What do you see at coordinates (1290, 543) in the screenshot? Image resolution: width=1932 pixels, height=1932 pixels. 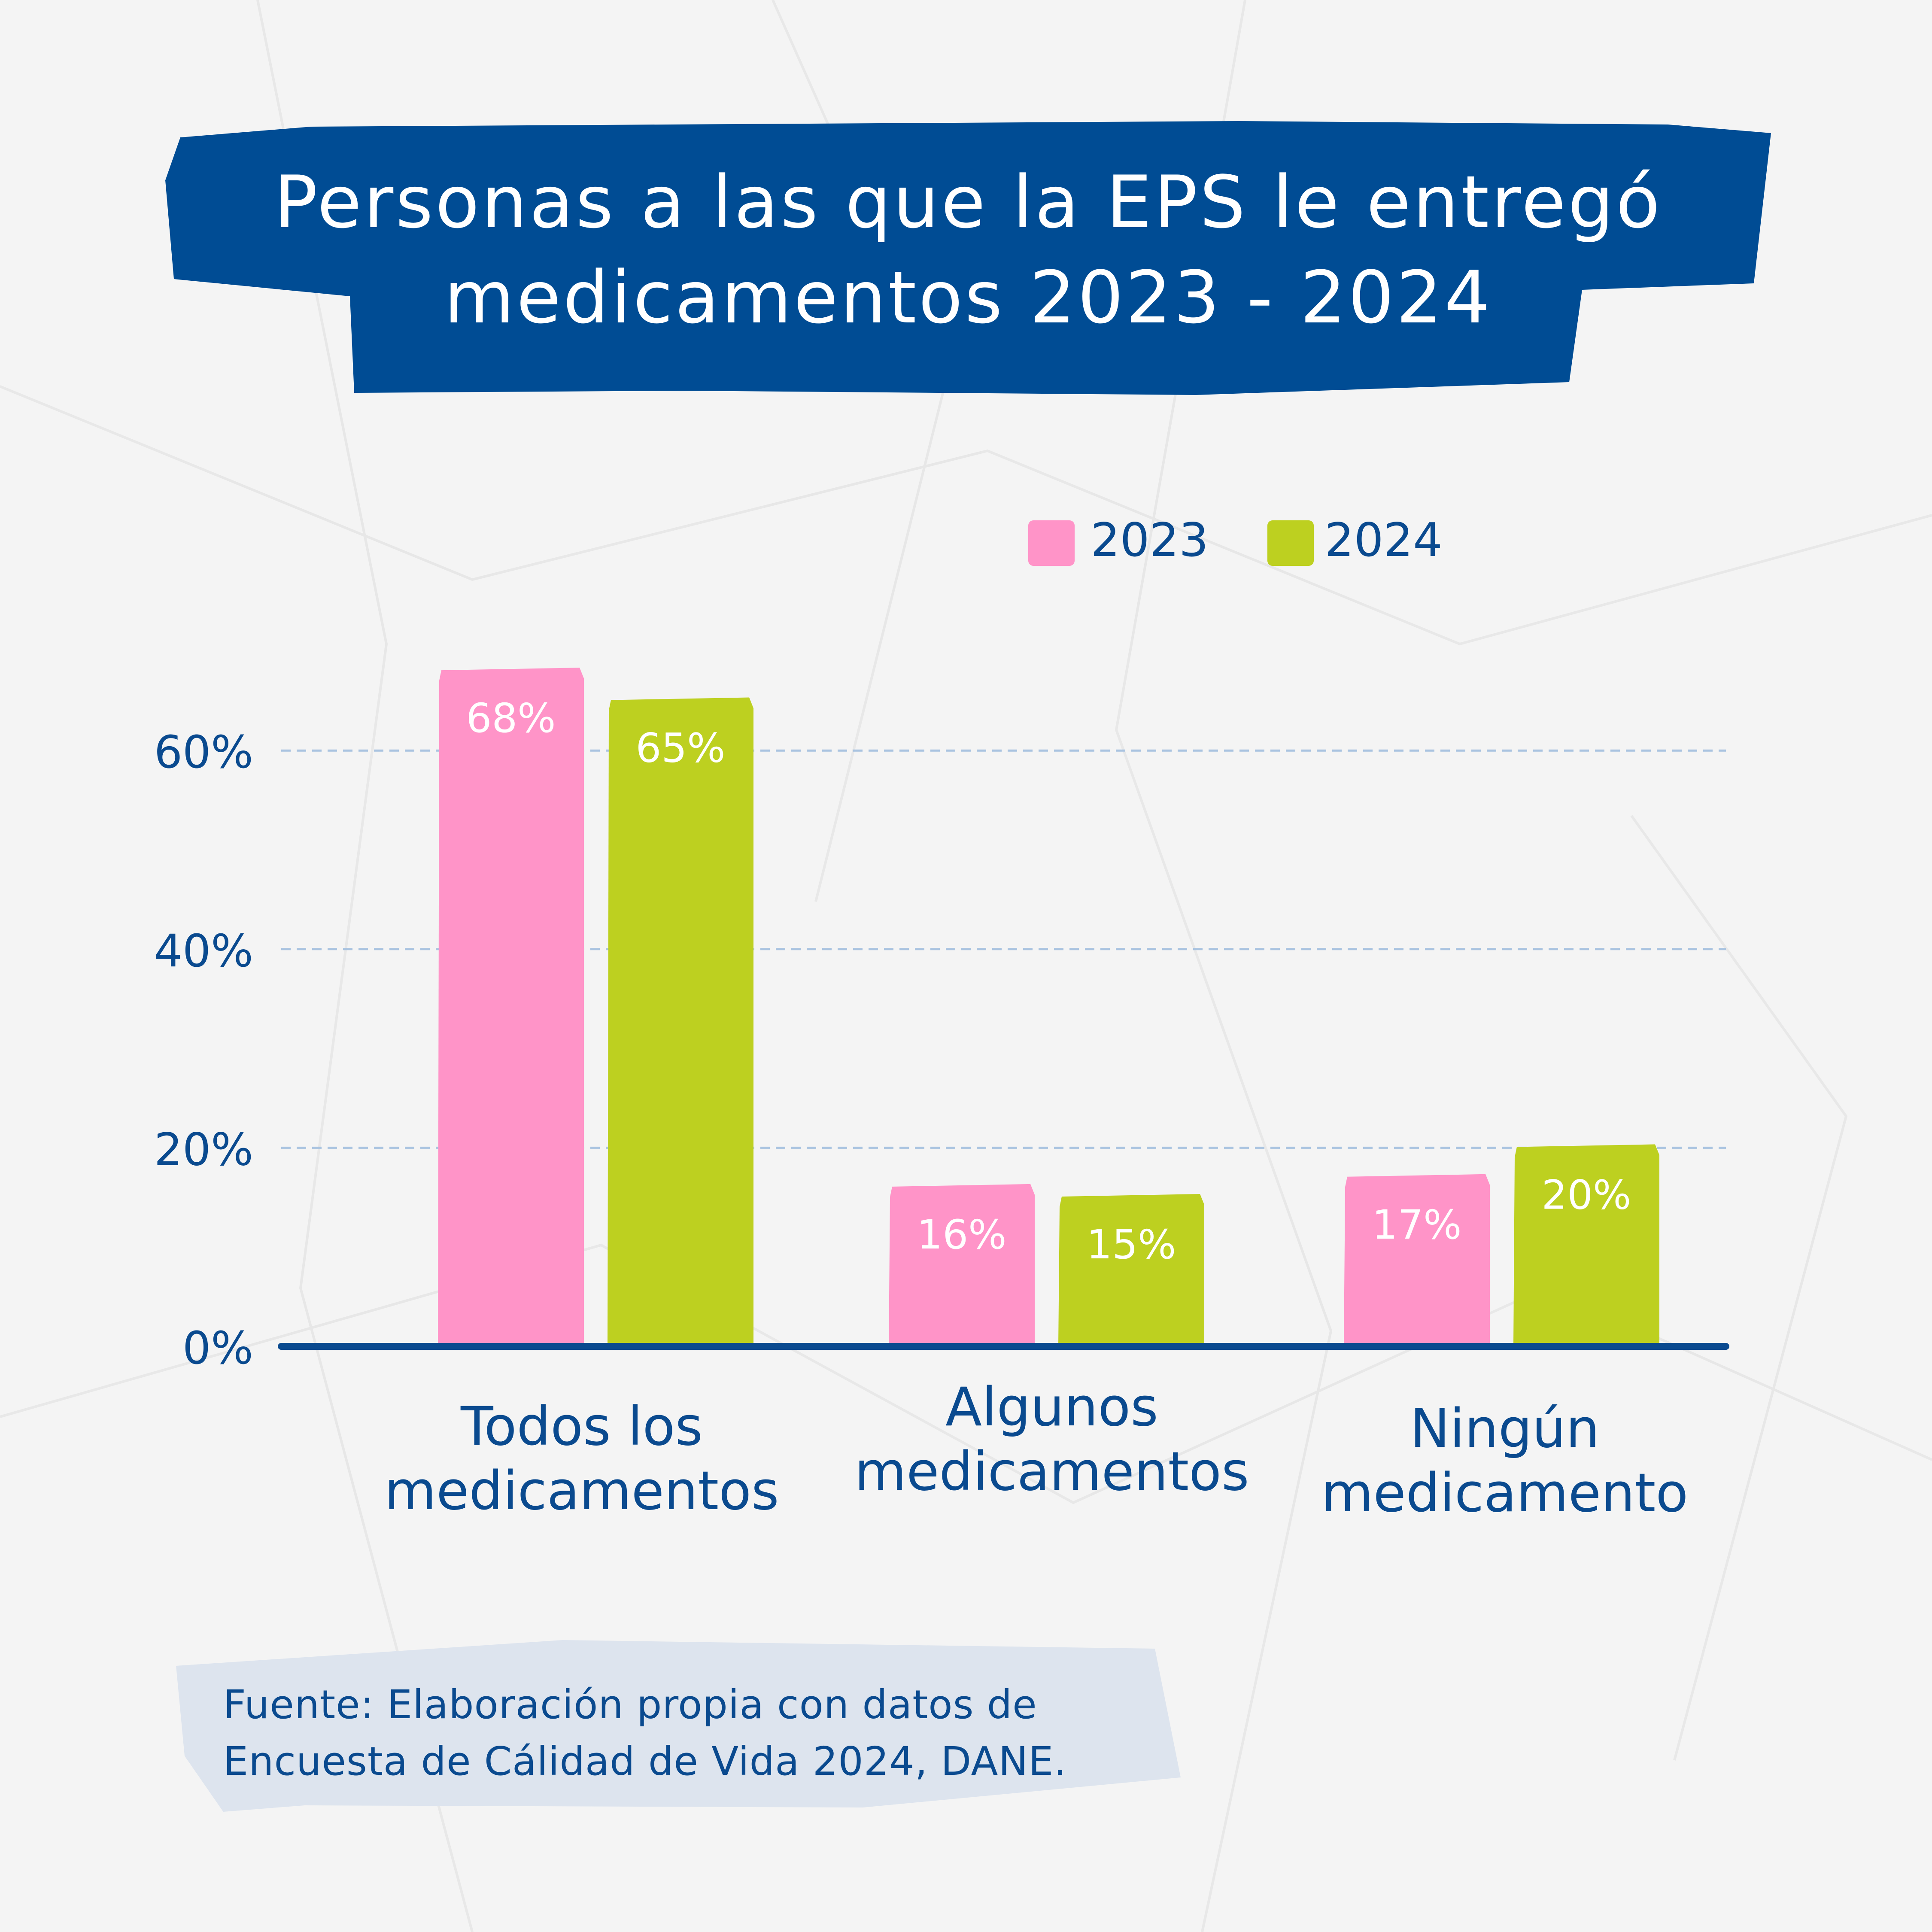 I see `legend-swatch-2024` at bounding box center [1290, 543].